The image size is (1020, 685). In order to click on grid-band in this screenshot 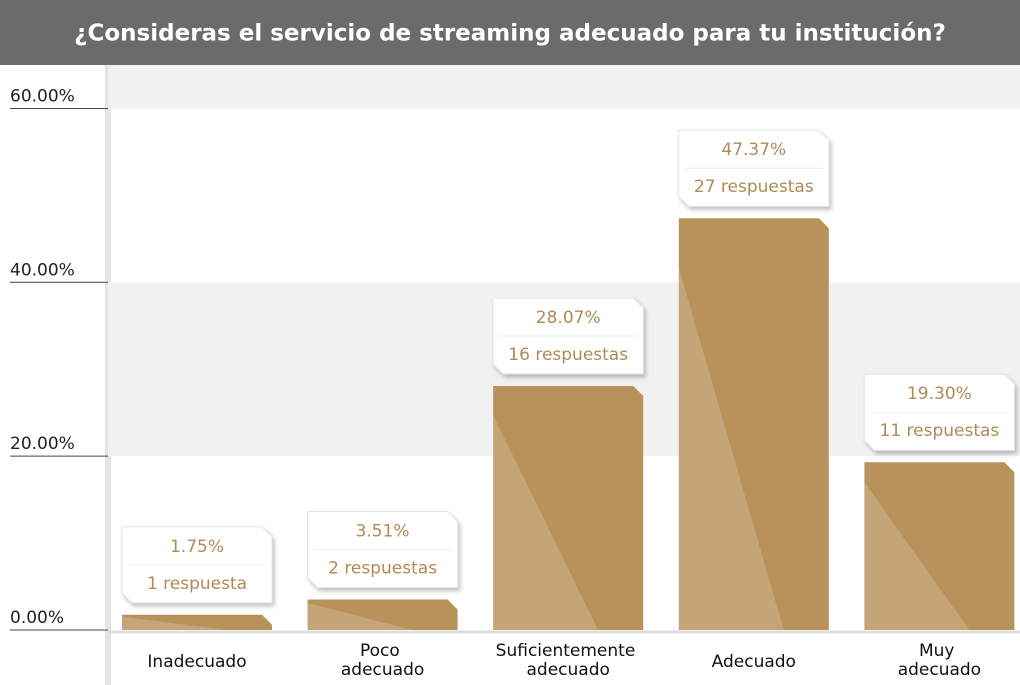, I will do `click(564, 87)`.